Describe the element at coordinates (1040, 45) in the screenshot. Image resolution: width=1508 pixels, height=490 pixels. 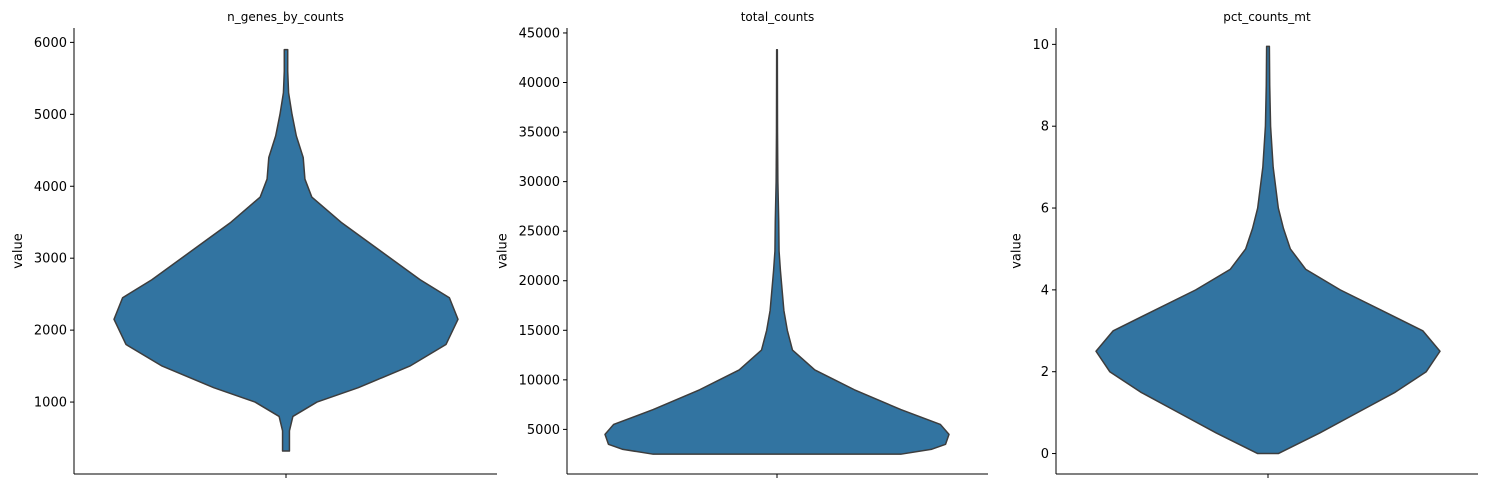
I see `y-tick-label: 10` at that location.